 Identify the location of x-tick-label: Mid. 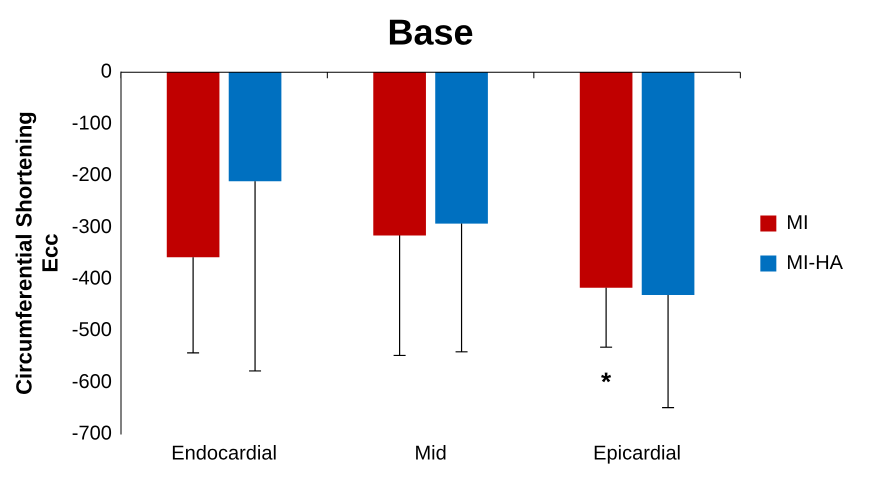
(430, 453).